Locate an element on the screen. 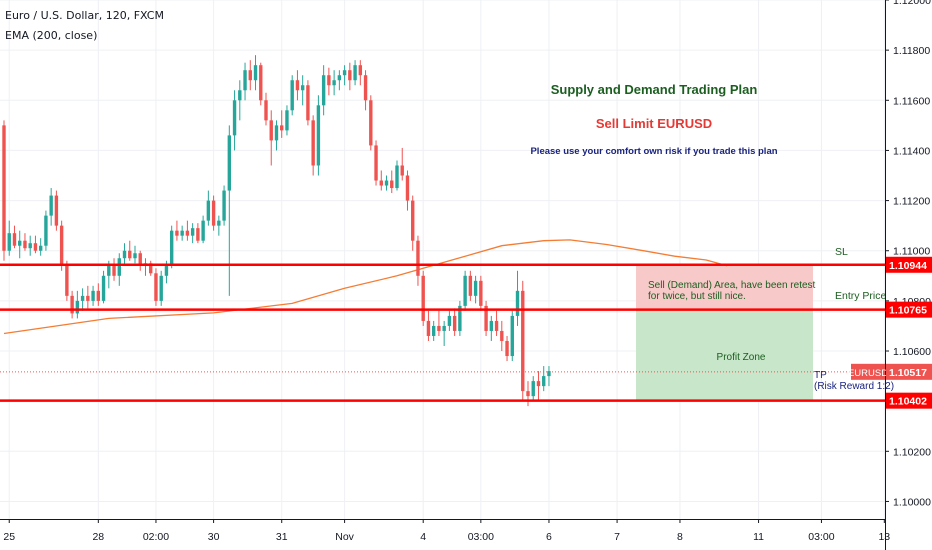 The image size is (932, 550). symbol-title: Euro / U.S. Dollar, 120, FXCM is located at coordinates (84, 15).